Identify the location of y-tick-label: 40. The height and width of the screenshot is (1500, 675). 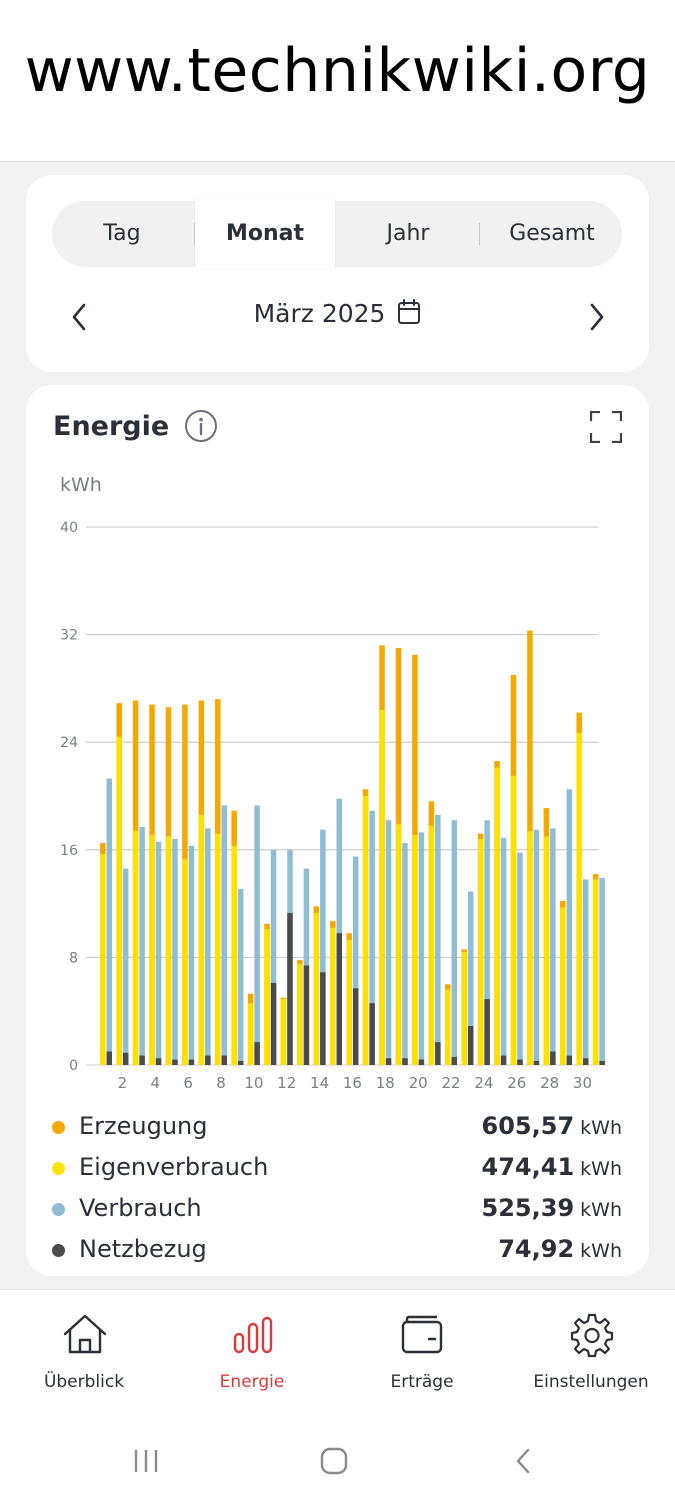
(69, 528).